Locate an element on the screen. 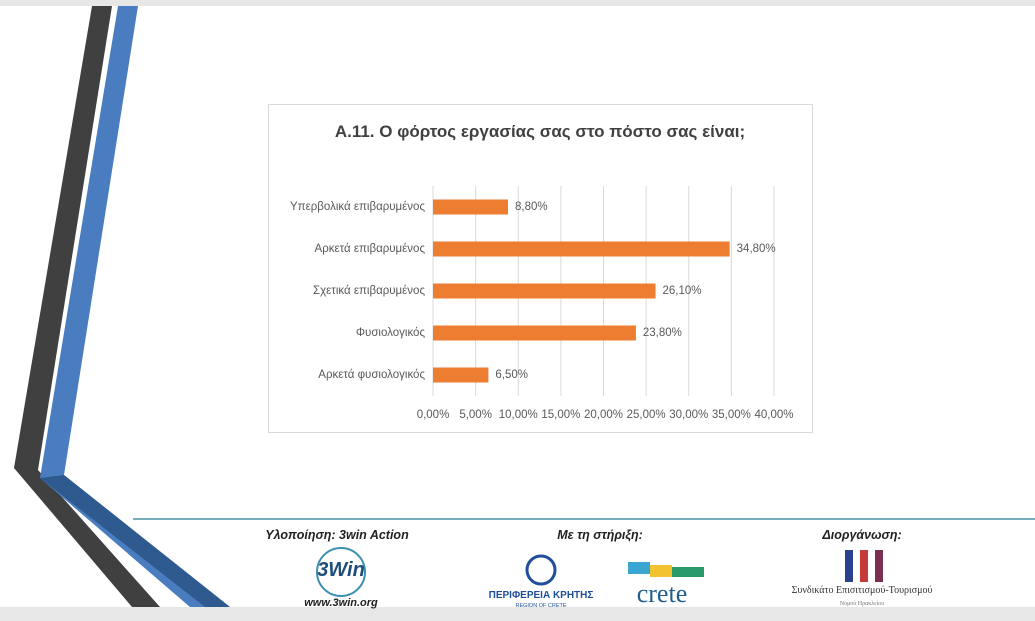 The image size is (1035, 621). win-url: www.3win.org is located at coordinates (341, 603).